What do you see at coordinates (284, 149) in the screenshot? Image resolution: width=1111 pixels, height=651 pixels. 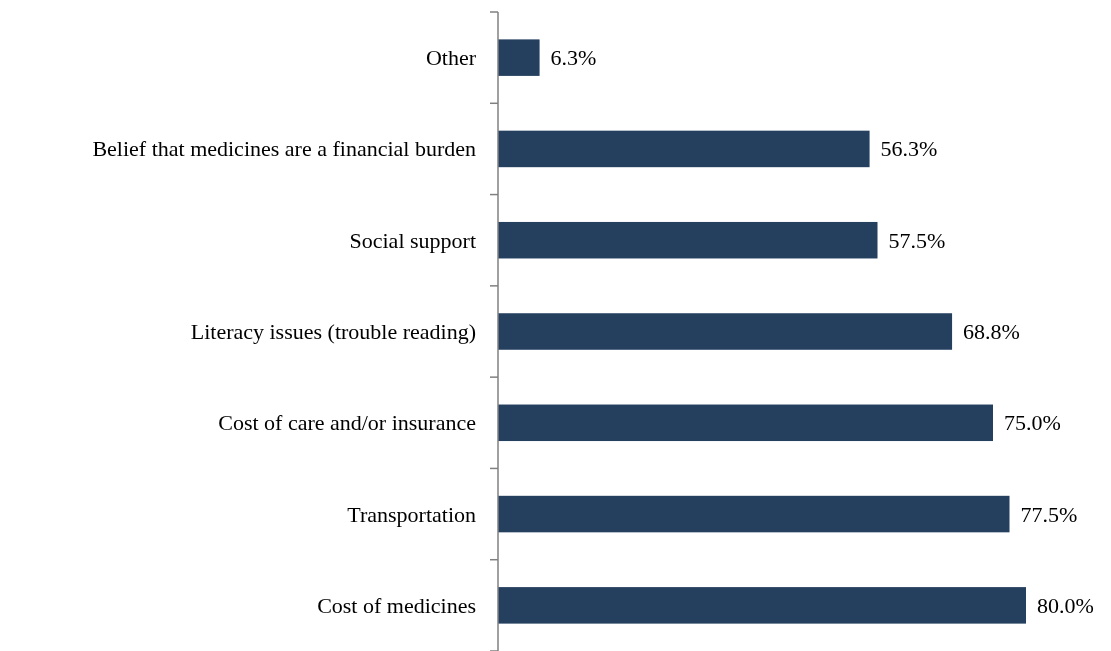 I see `y-tick-label: Belief that medicines are a financial burden` at bounding box center [284, 149].